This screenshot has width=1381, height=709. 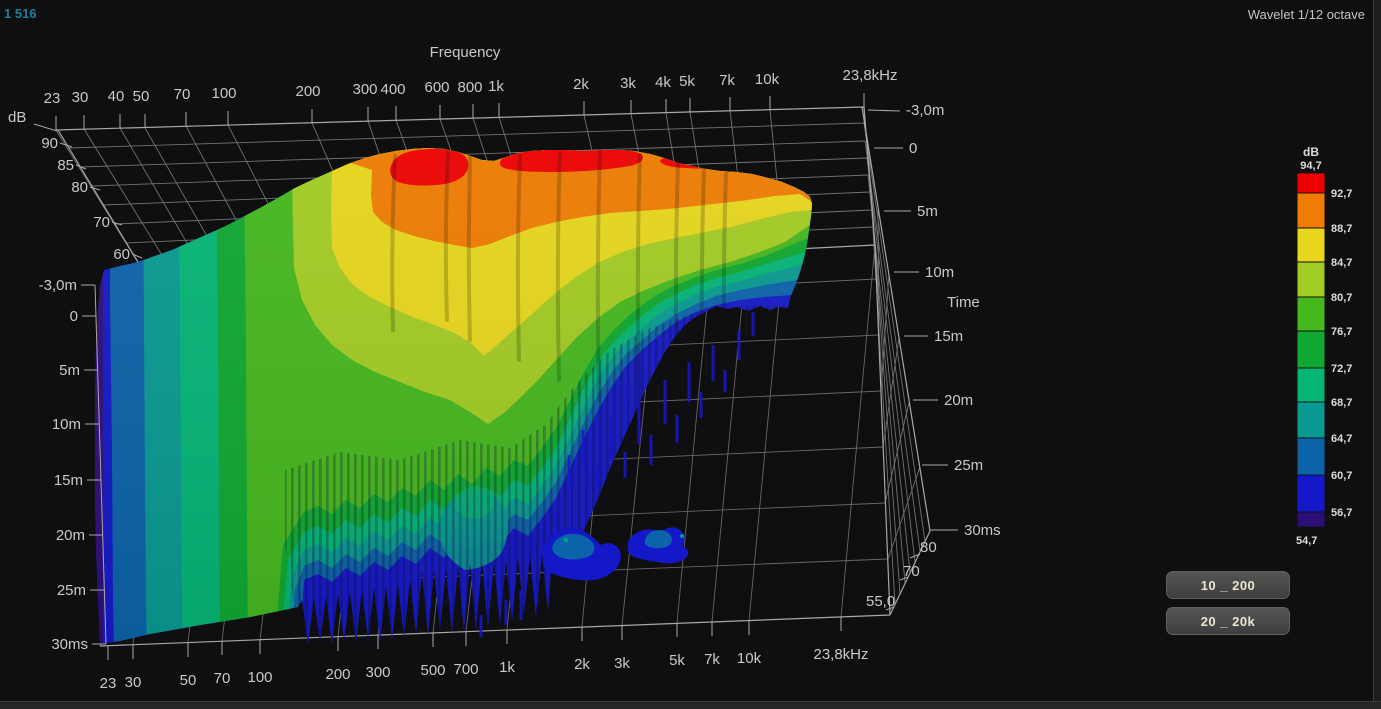 I want to click on right-level-axis: 80 70 55,0, so click(x=901, y=575).